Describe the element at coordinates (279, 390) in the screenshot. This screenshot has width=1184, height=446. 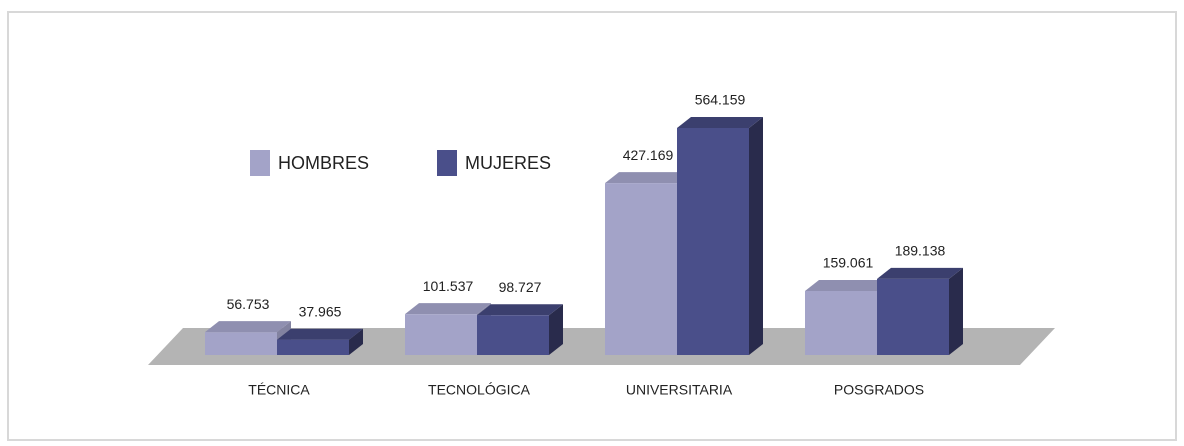
I see `x-tick-label: TÉCNICA` at that location.